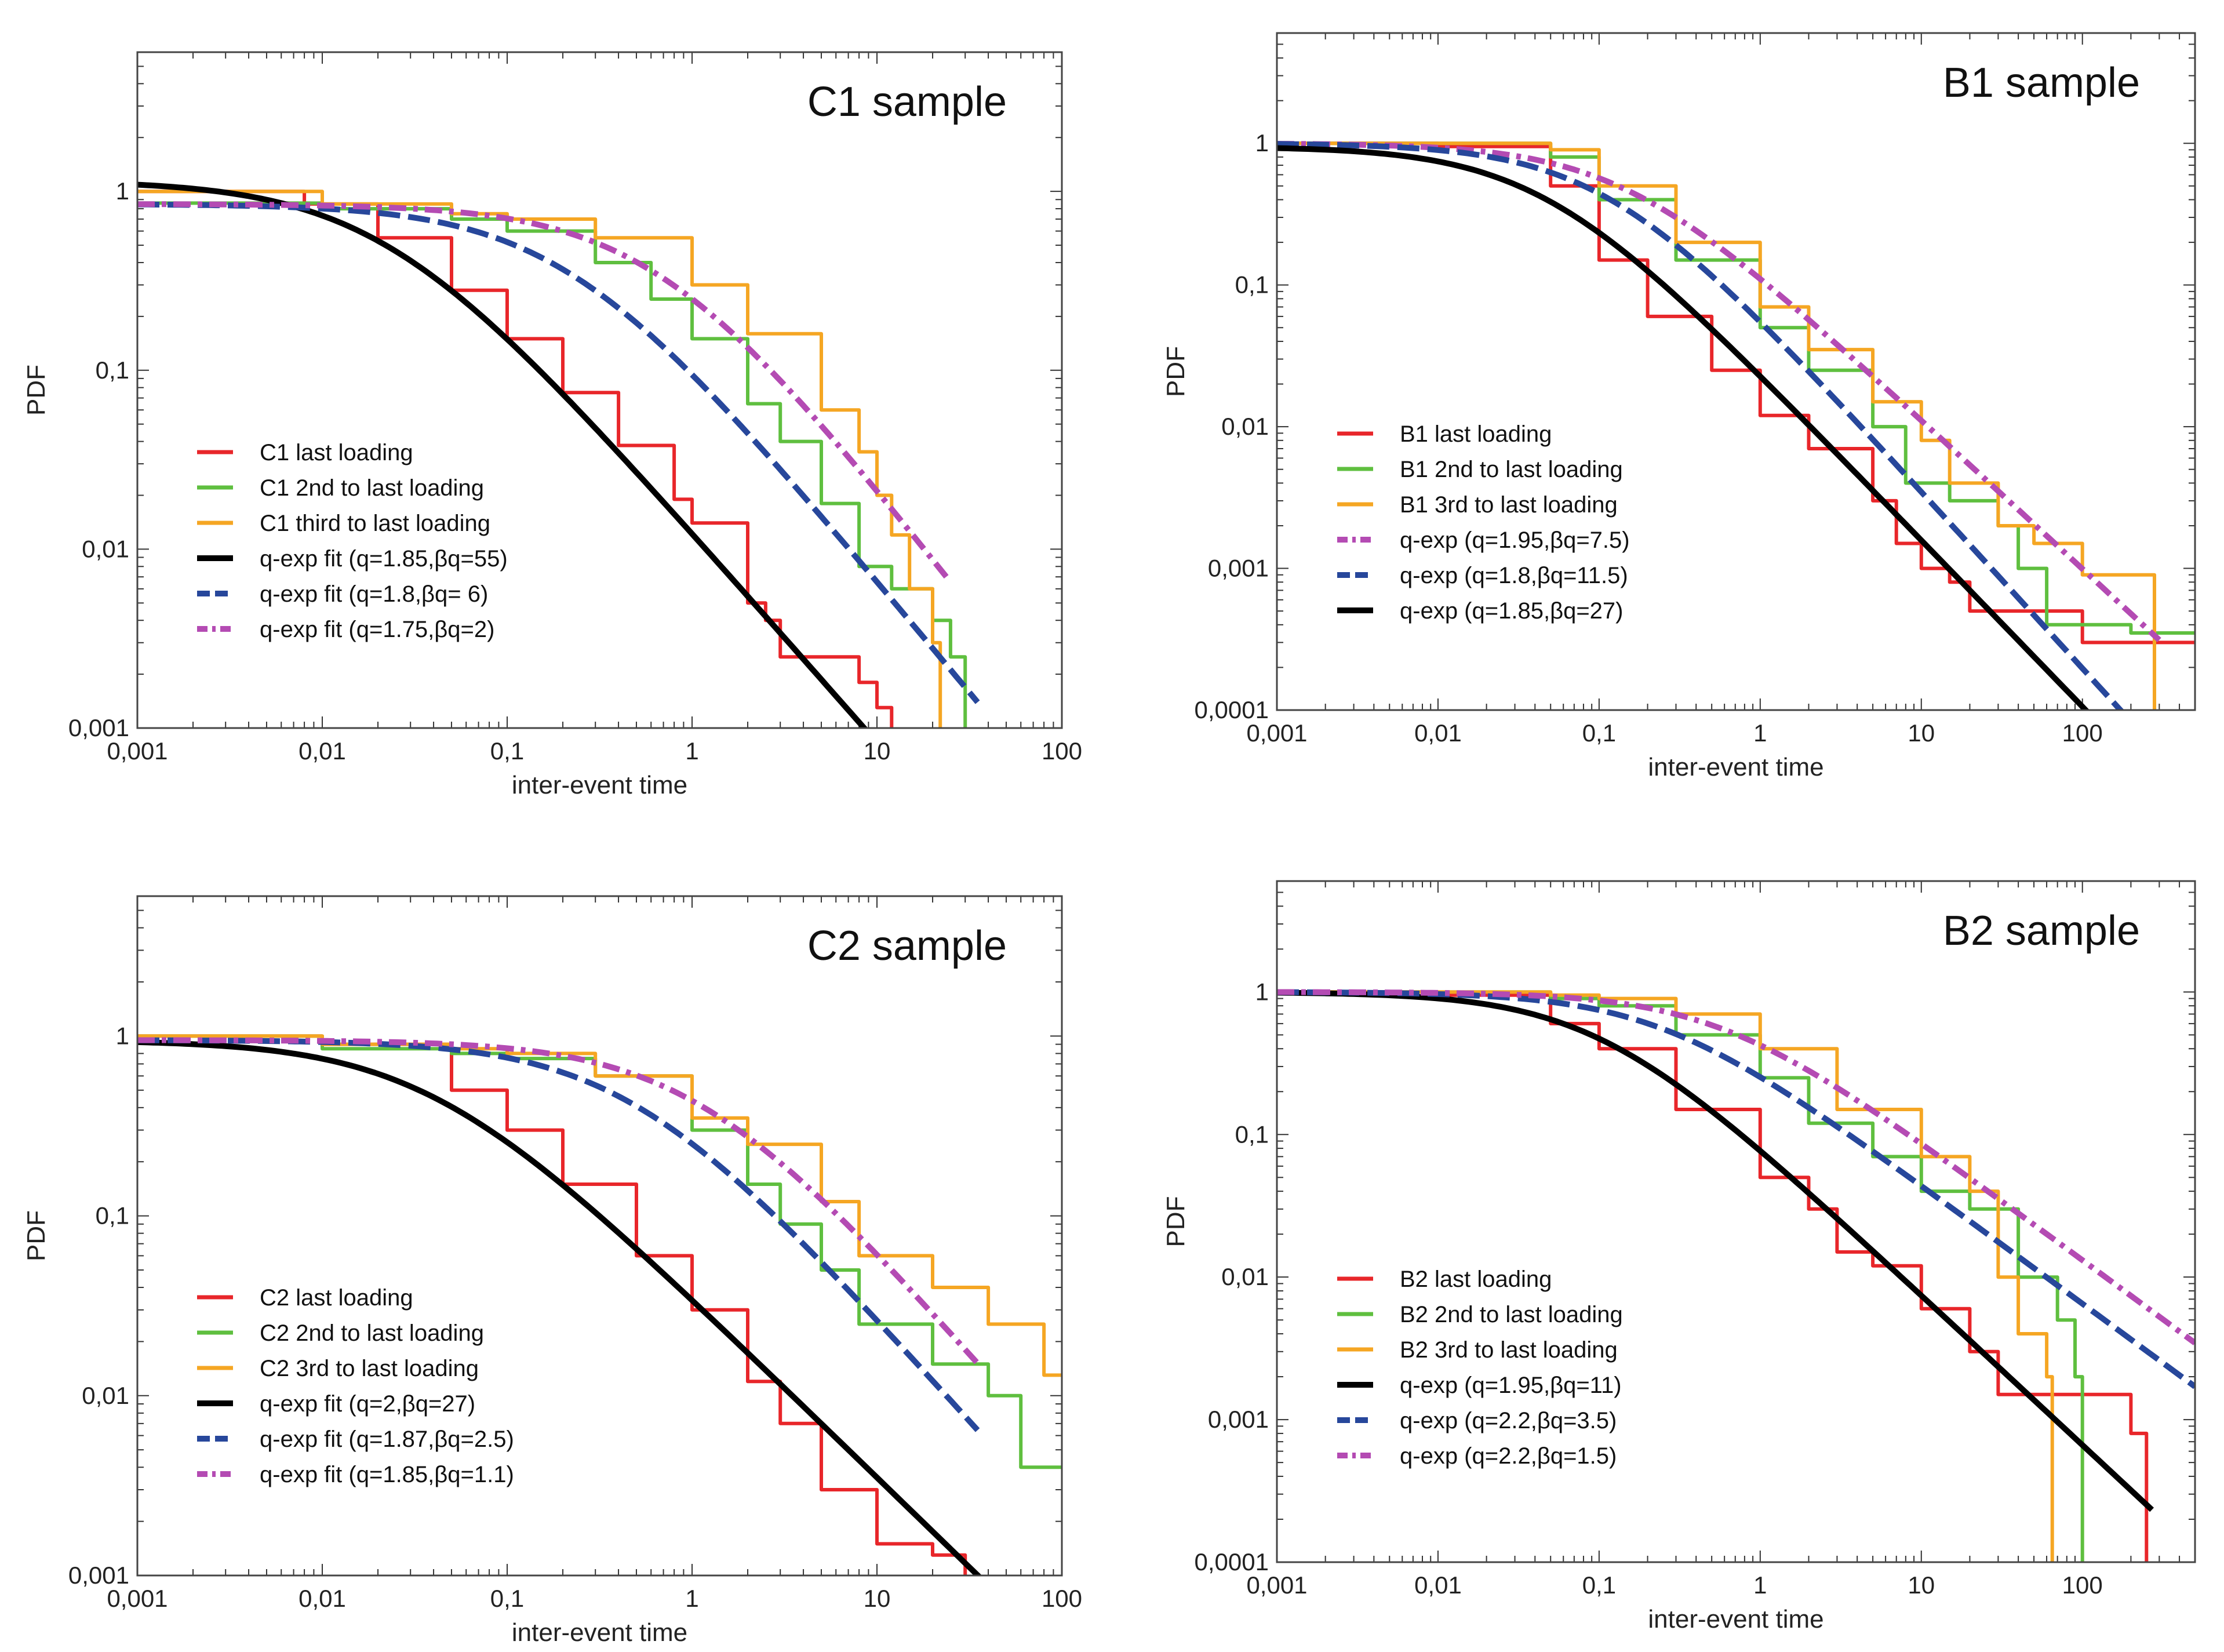  Describe the element at coordinates (1508, 1456) in the screenshot. I see `legend-label: q-exp (q=2.2,βq=1.5)` at that location.